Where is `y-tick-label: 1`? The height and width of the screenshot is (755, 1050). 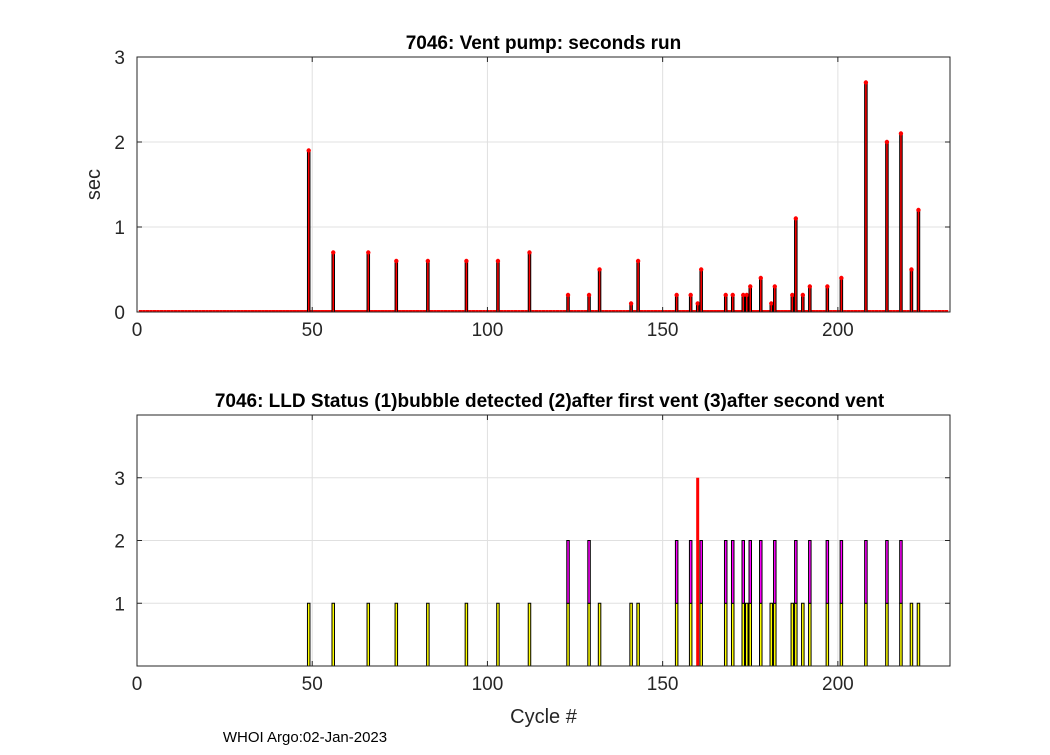 y-tick-label: 1 is located at coordinates (119, 604).